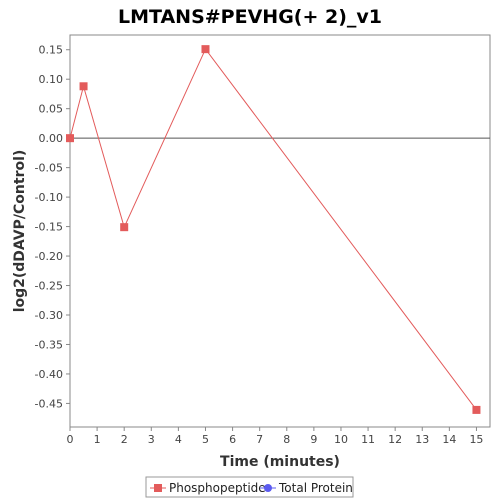  Describe the element at coordinates (51, 50) in the screenshot. I see `y-tick-label: 0.15` at that location.